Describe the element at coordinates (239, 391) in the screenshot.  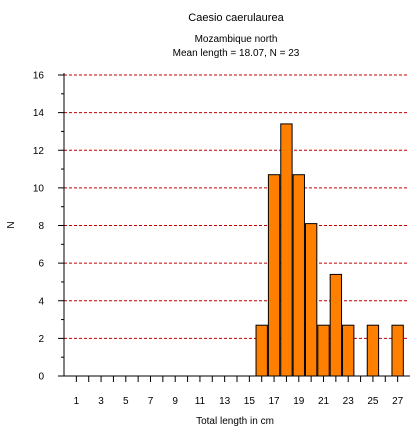
I see `x-axis-ticks: 1 3 5 7 9 11 13 15 17 19 21 23 25 27` at that location.